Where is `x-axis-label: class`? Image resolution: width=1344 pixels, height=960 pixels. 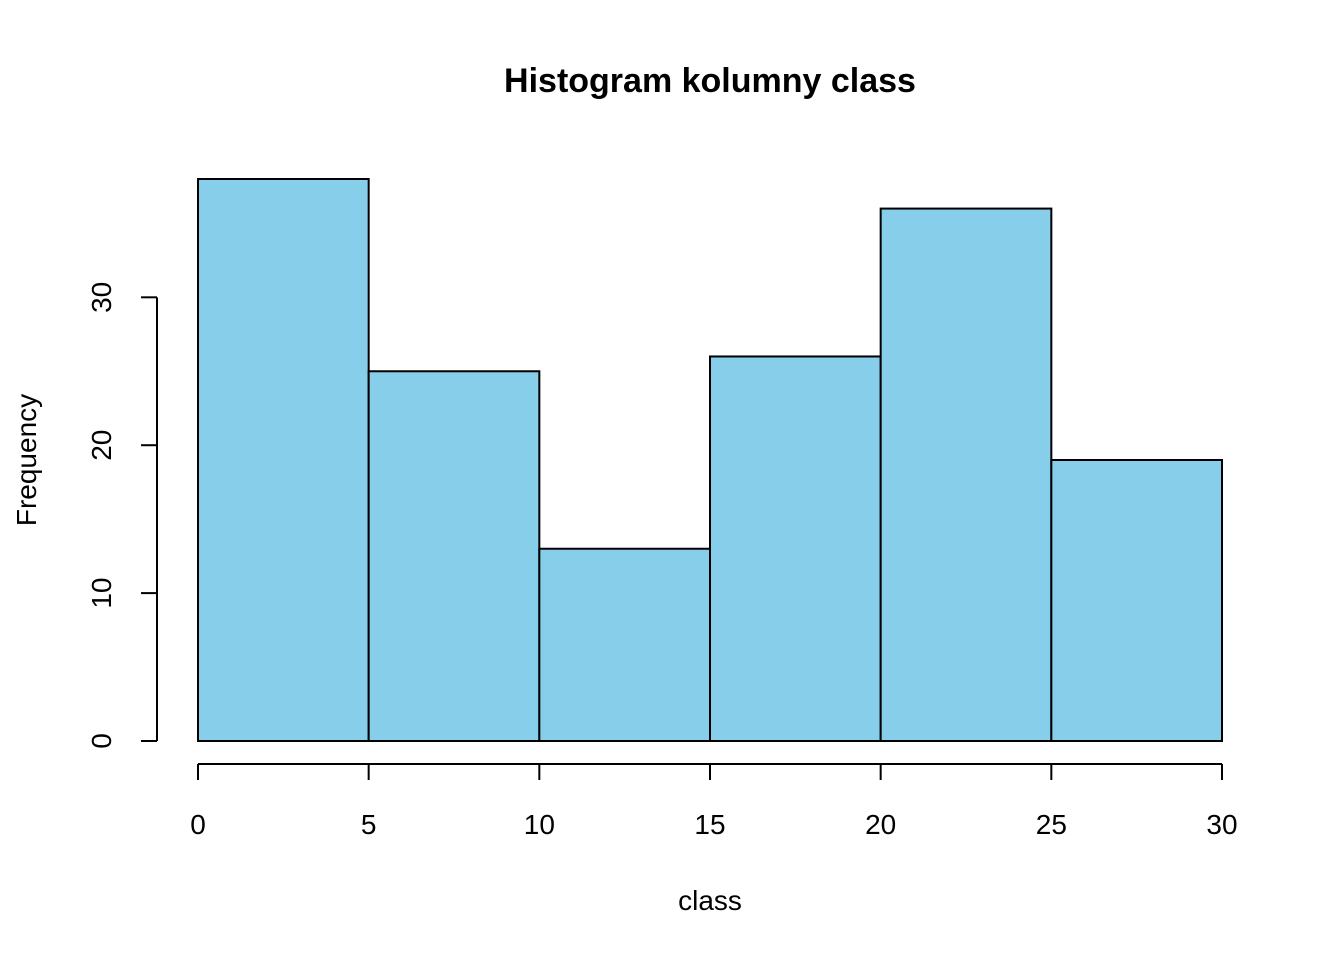
x-axis-label: class is located at coordinates (710, 900).